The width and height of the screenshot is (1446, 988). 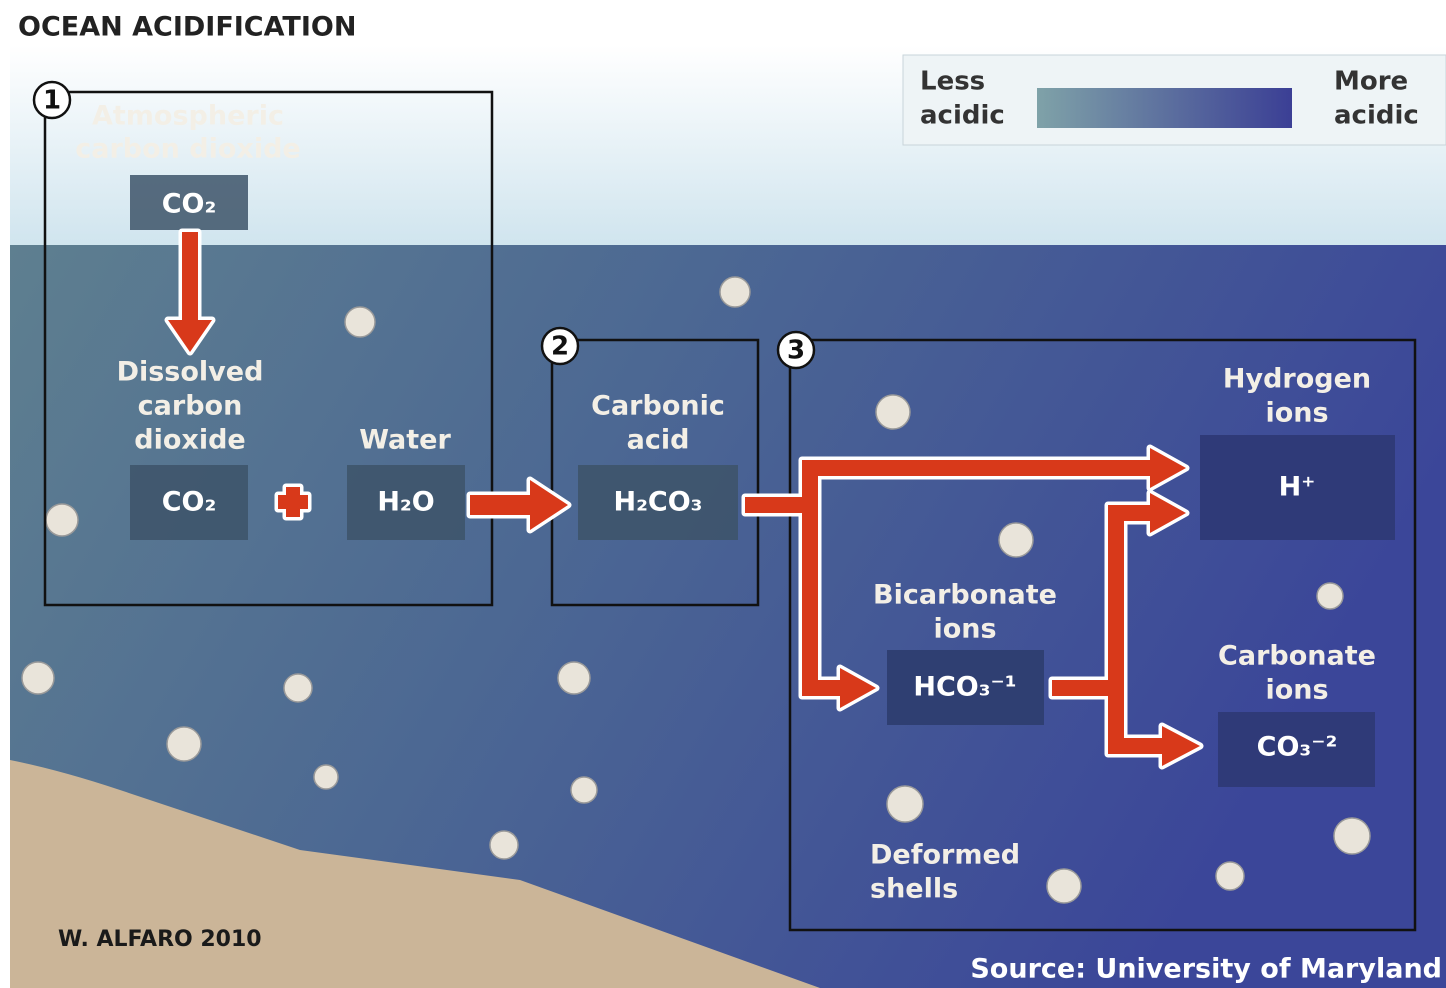 What do you see at coordinates (658, 406) in the screenshot?
I see `node-label: Carbonic` at bounding box center [658, 406].